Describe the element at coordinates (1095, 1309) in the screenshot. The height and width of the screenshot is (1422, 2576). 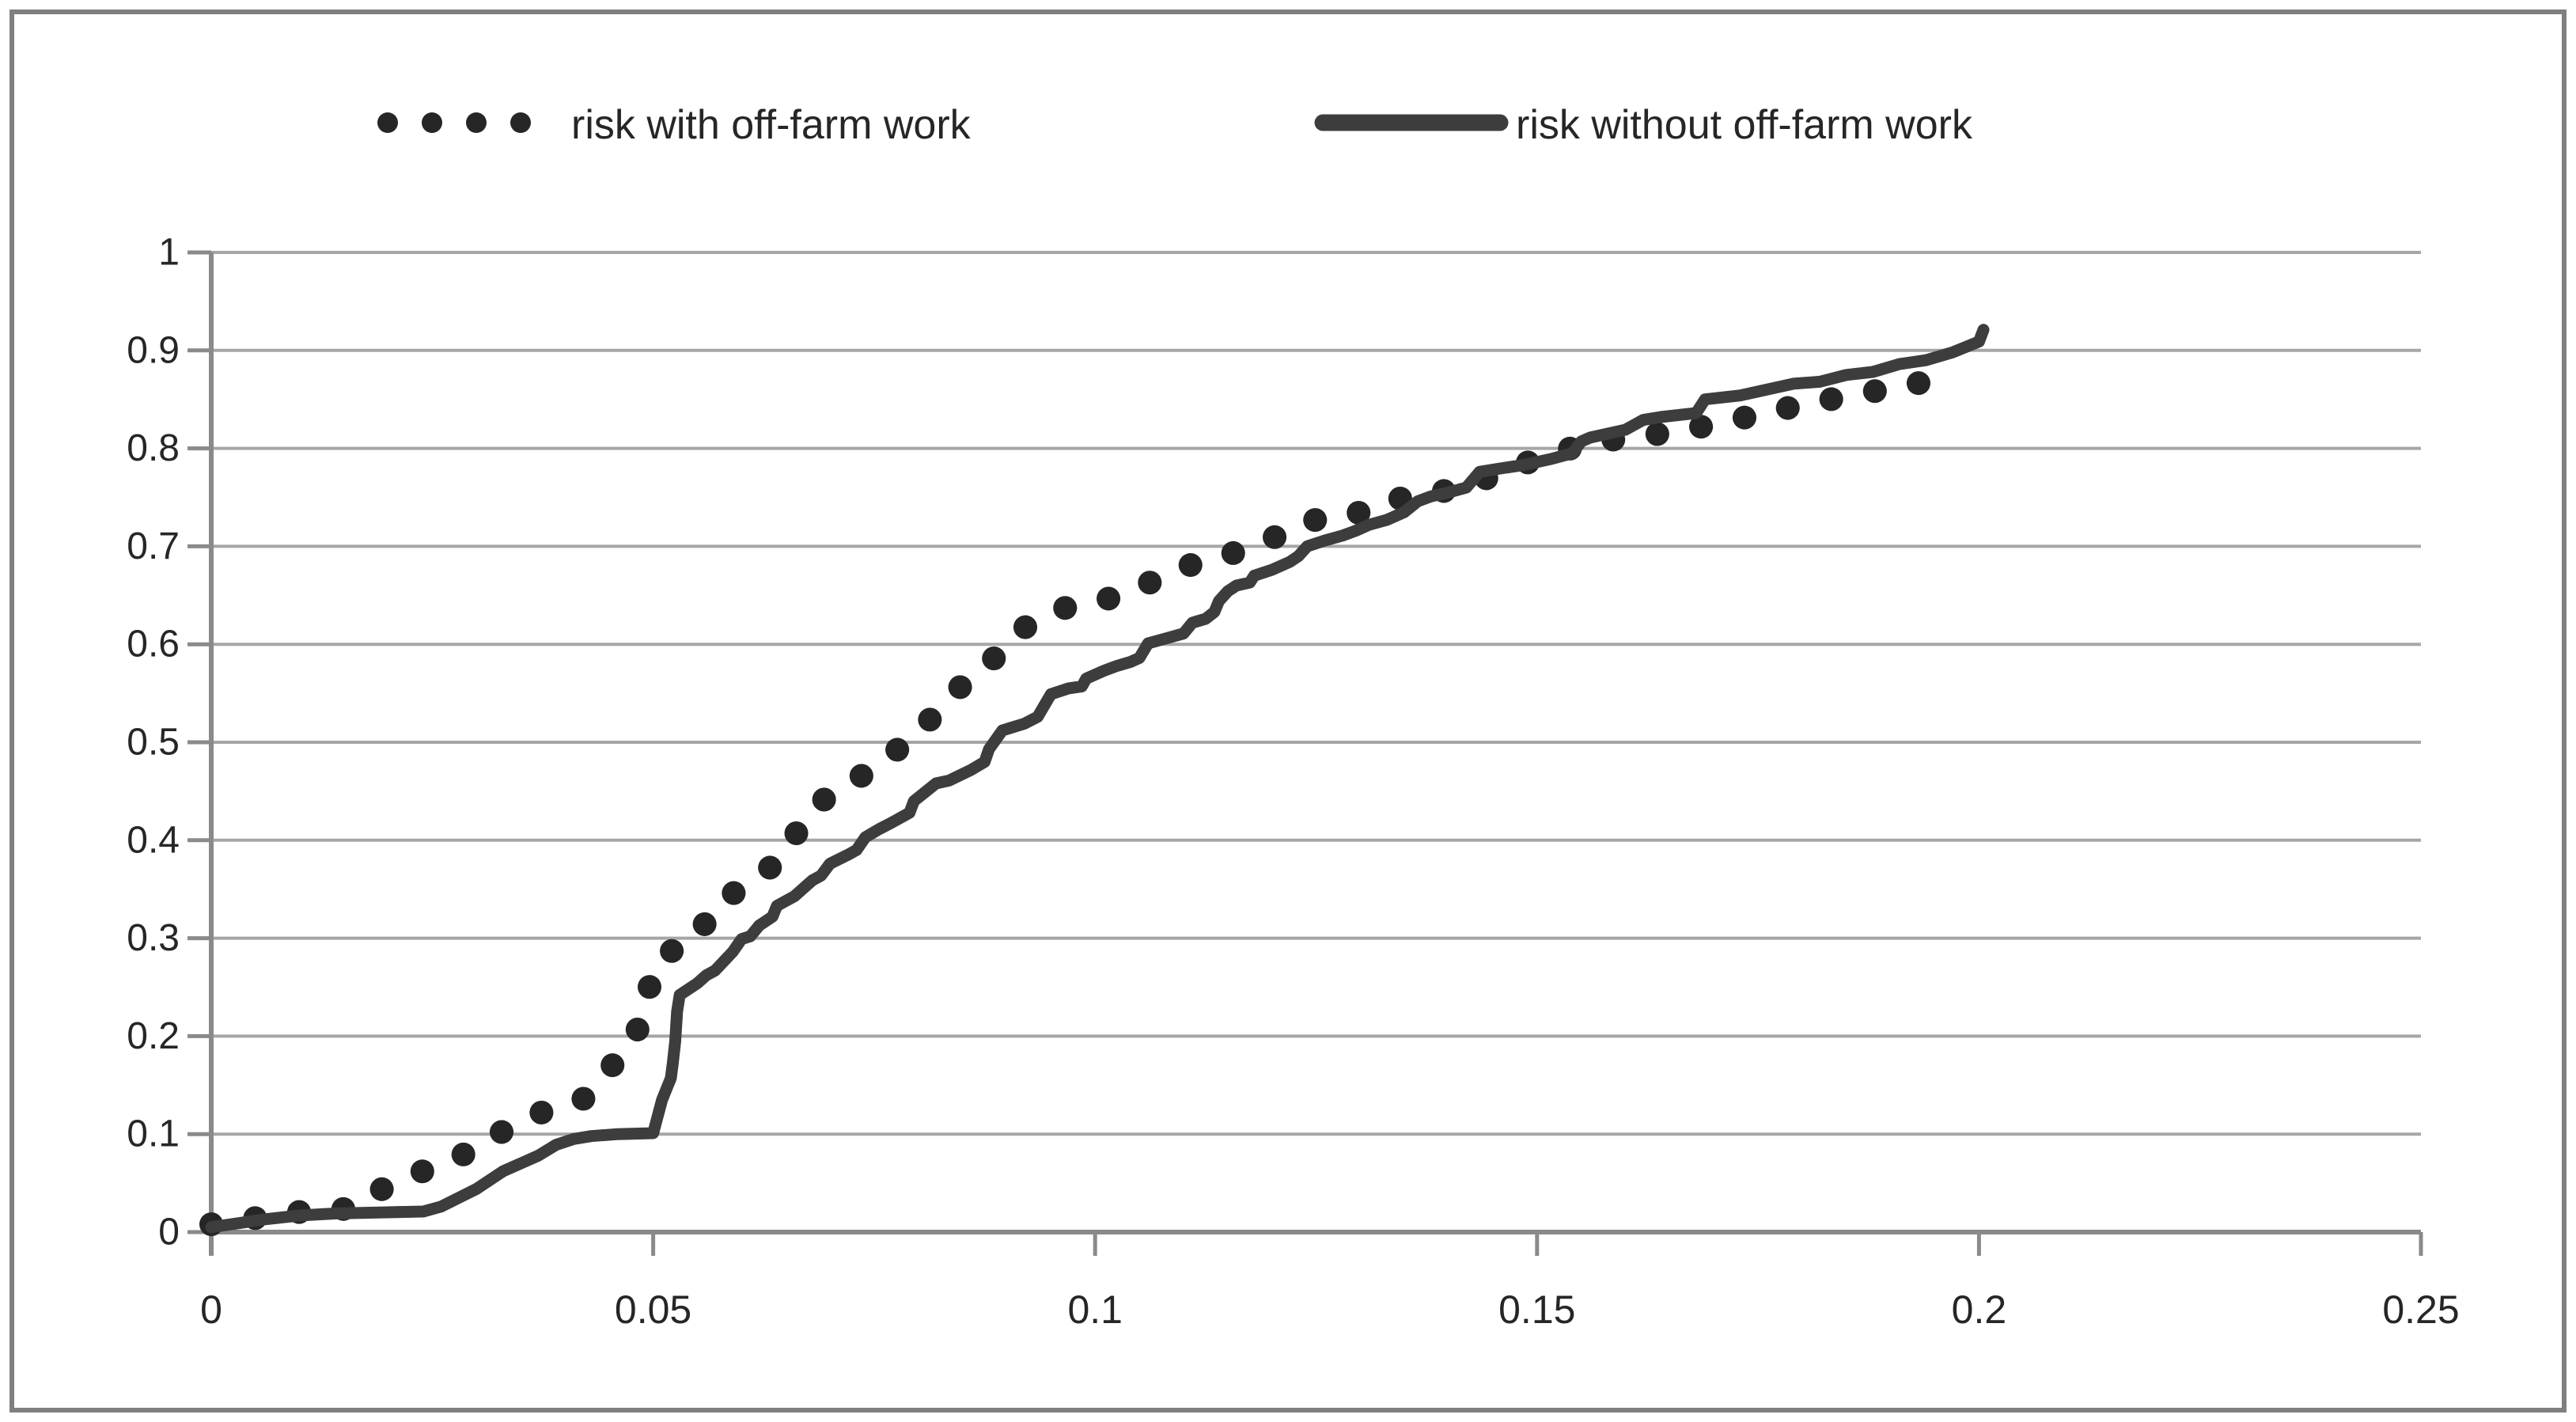
I see `x-tick-label: 0.1` at that location.